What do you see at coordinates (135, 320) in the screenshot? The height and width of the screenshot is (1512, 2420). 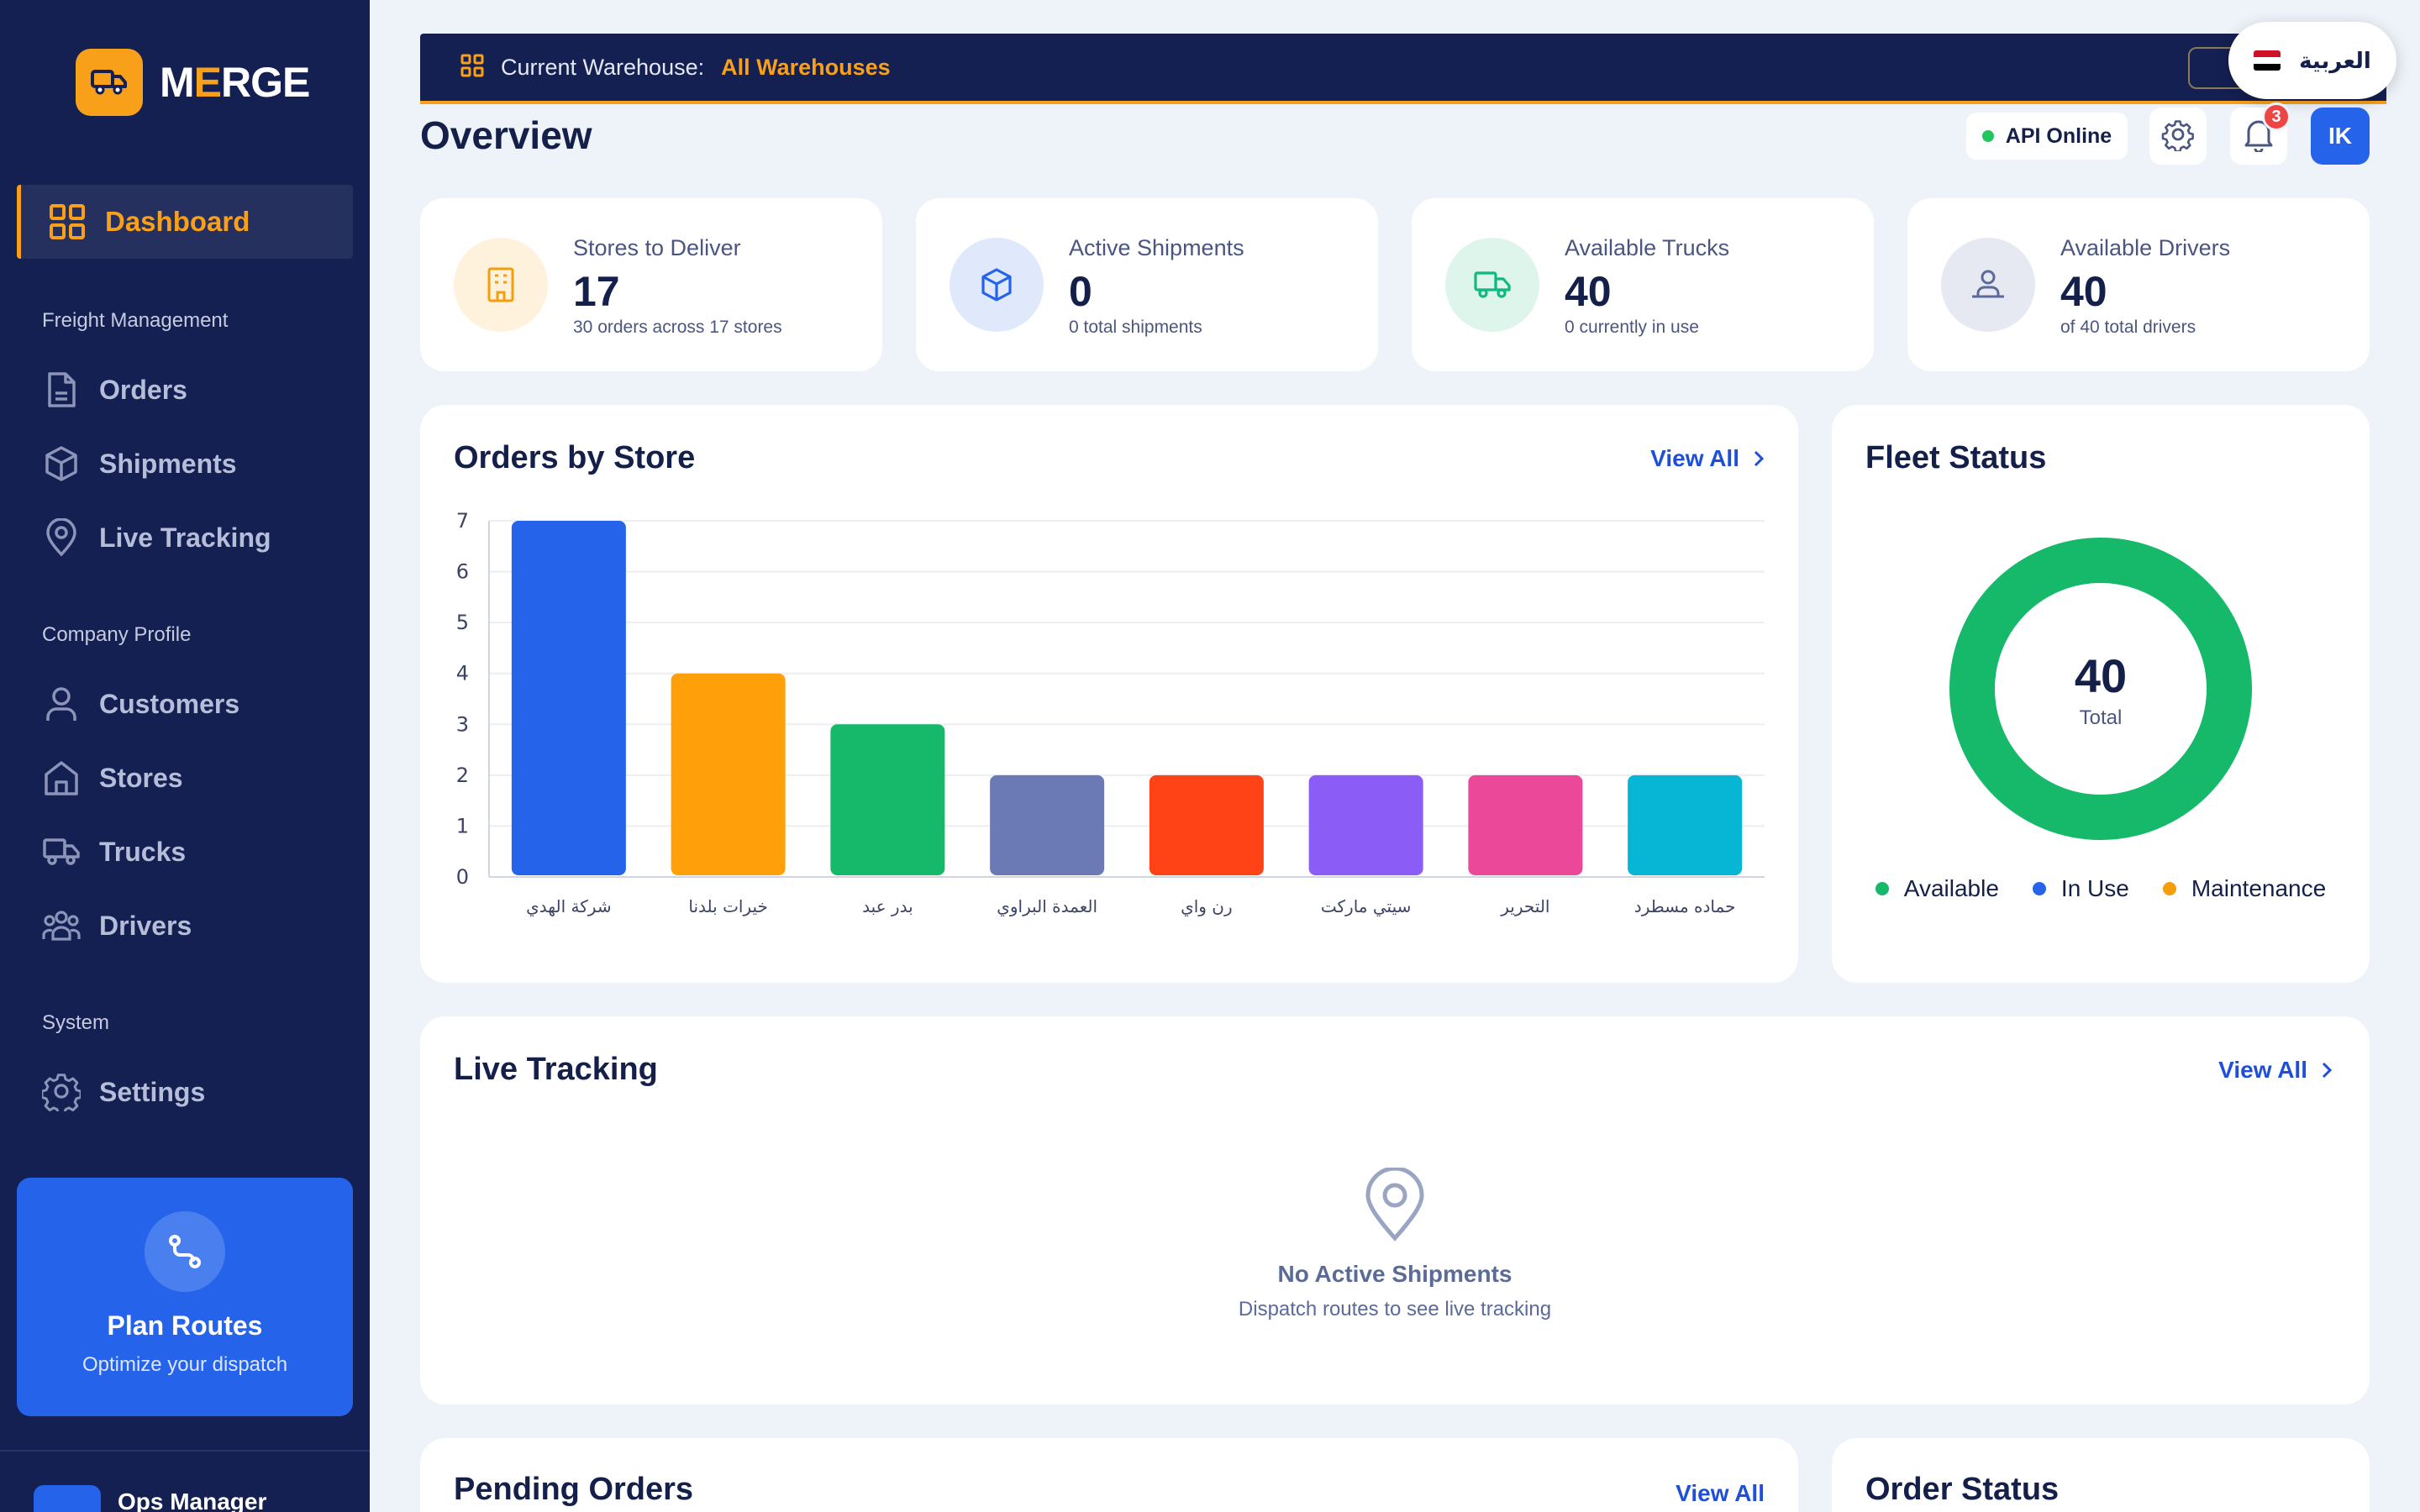 I see `section-freight-management: Freight Management` at bounding box center [135, 320].